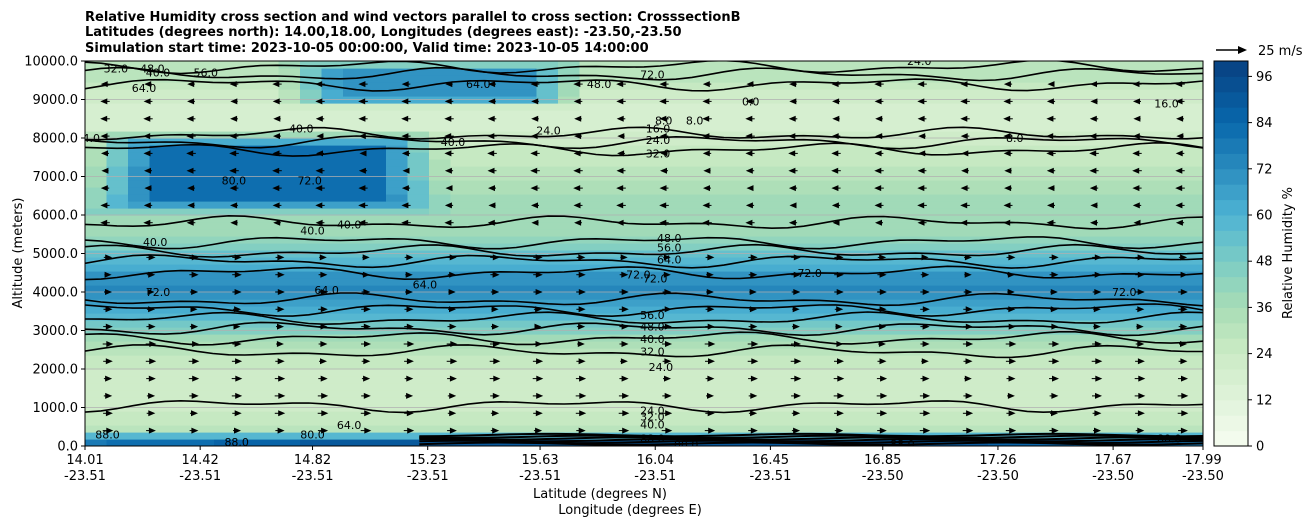 This screenshot has width=1304, height=526. Describe the element at coordinates (644, 243) in the screenshot. I see `contour-line` at that location.